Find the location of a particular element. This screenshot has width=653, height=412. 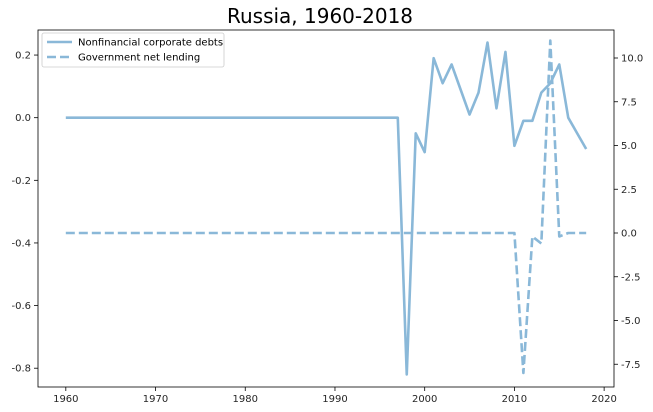

legend-frame is located at coordinates (133, 50).